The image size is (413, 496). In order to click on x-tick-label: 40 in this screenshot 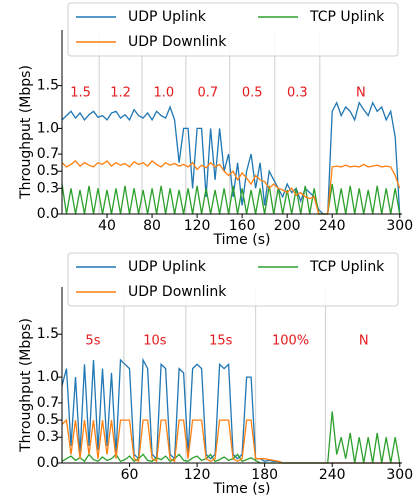, I will do `click(107, 226)`.